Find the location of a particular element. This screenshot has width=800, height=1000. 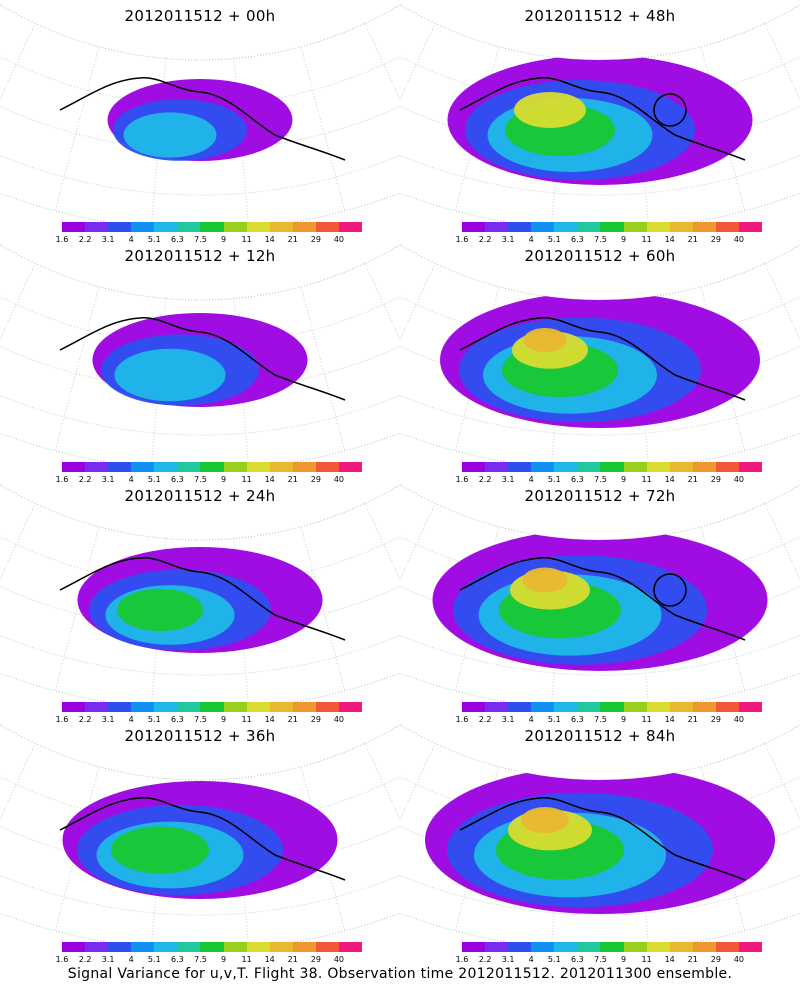

variance-field is located at coordinates (600, 600).